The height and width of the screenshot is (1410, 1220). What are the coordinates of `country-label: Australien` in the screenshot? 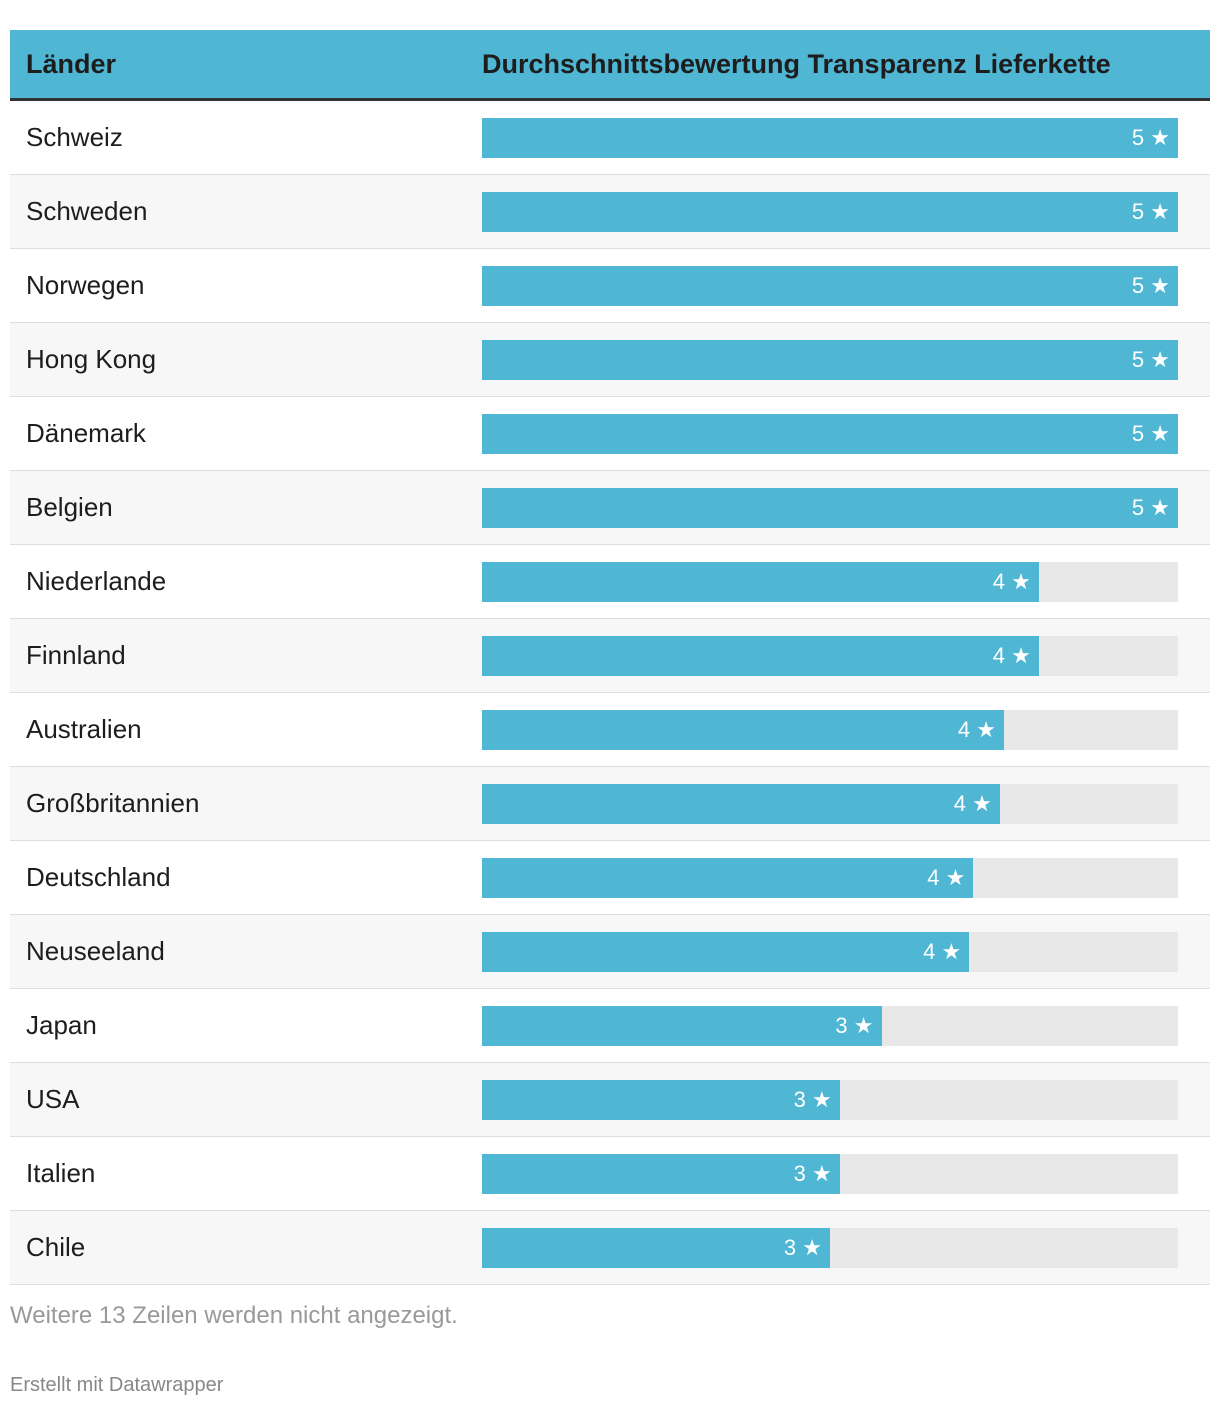 It's located at (84, 729).